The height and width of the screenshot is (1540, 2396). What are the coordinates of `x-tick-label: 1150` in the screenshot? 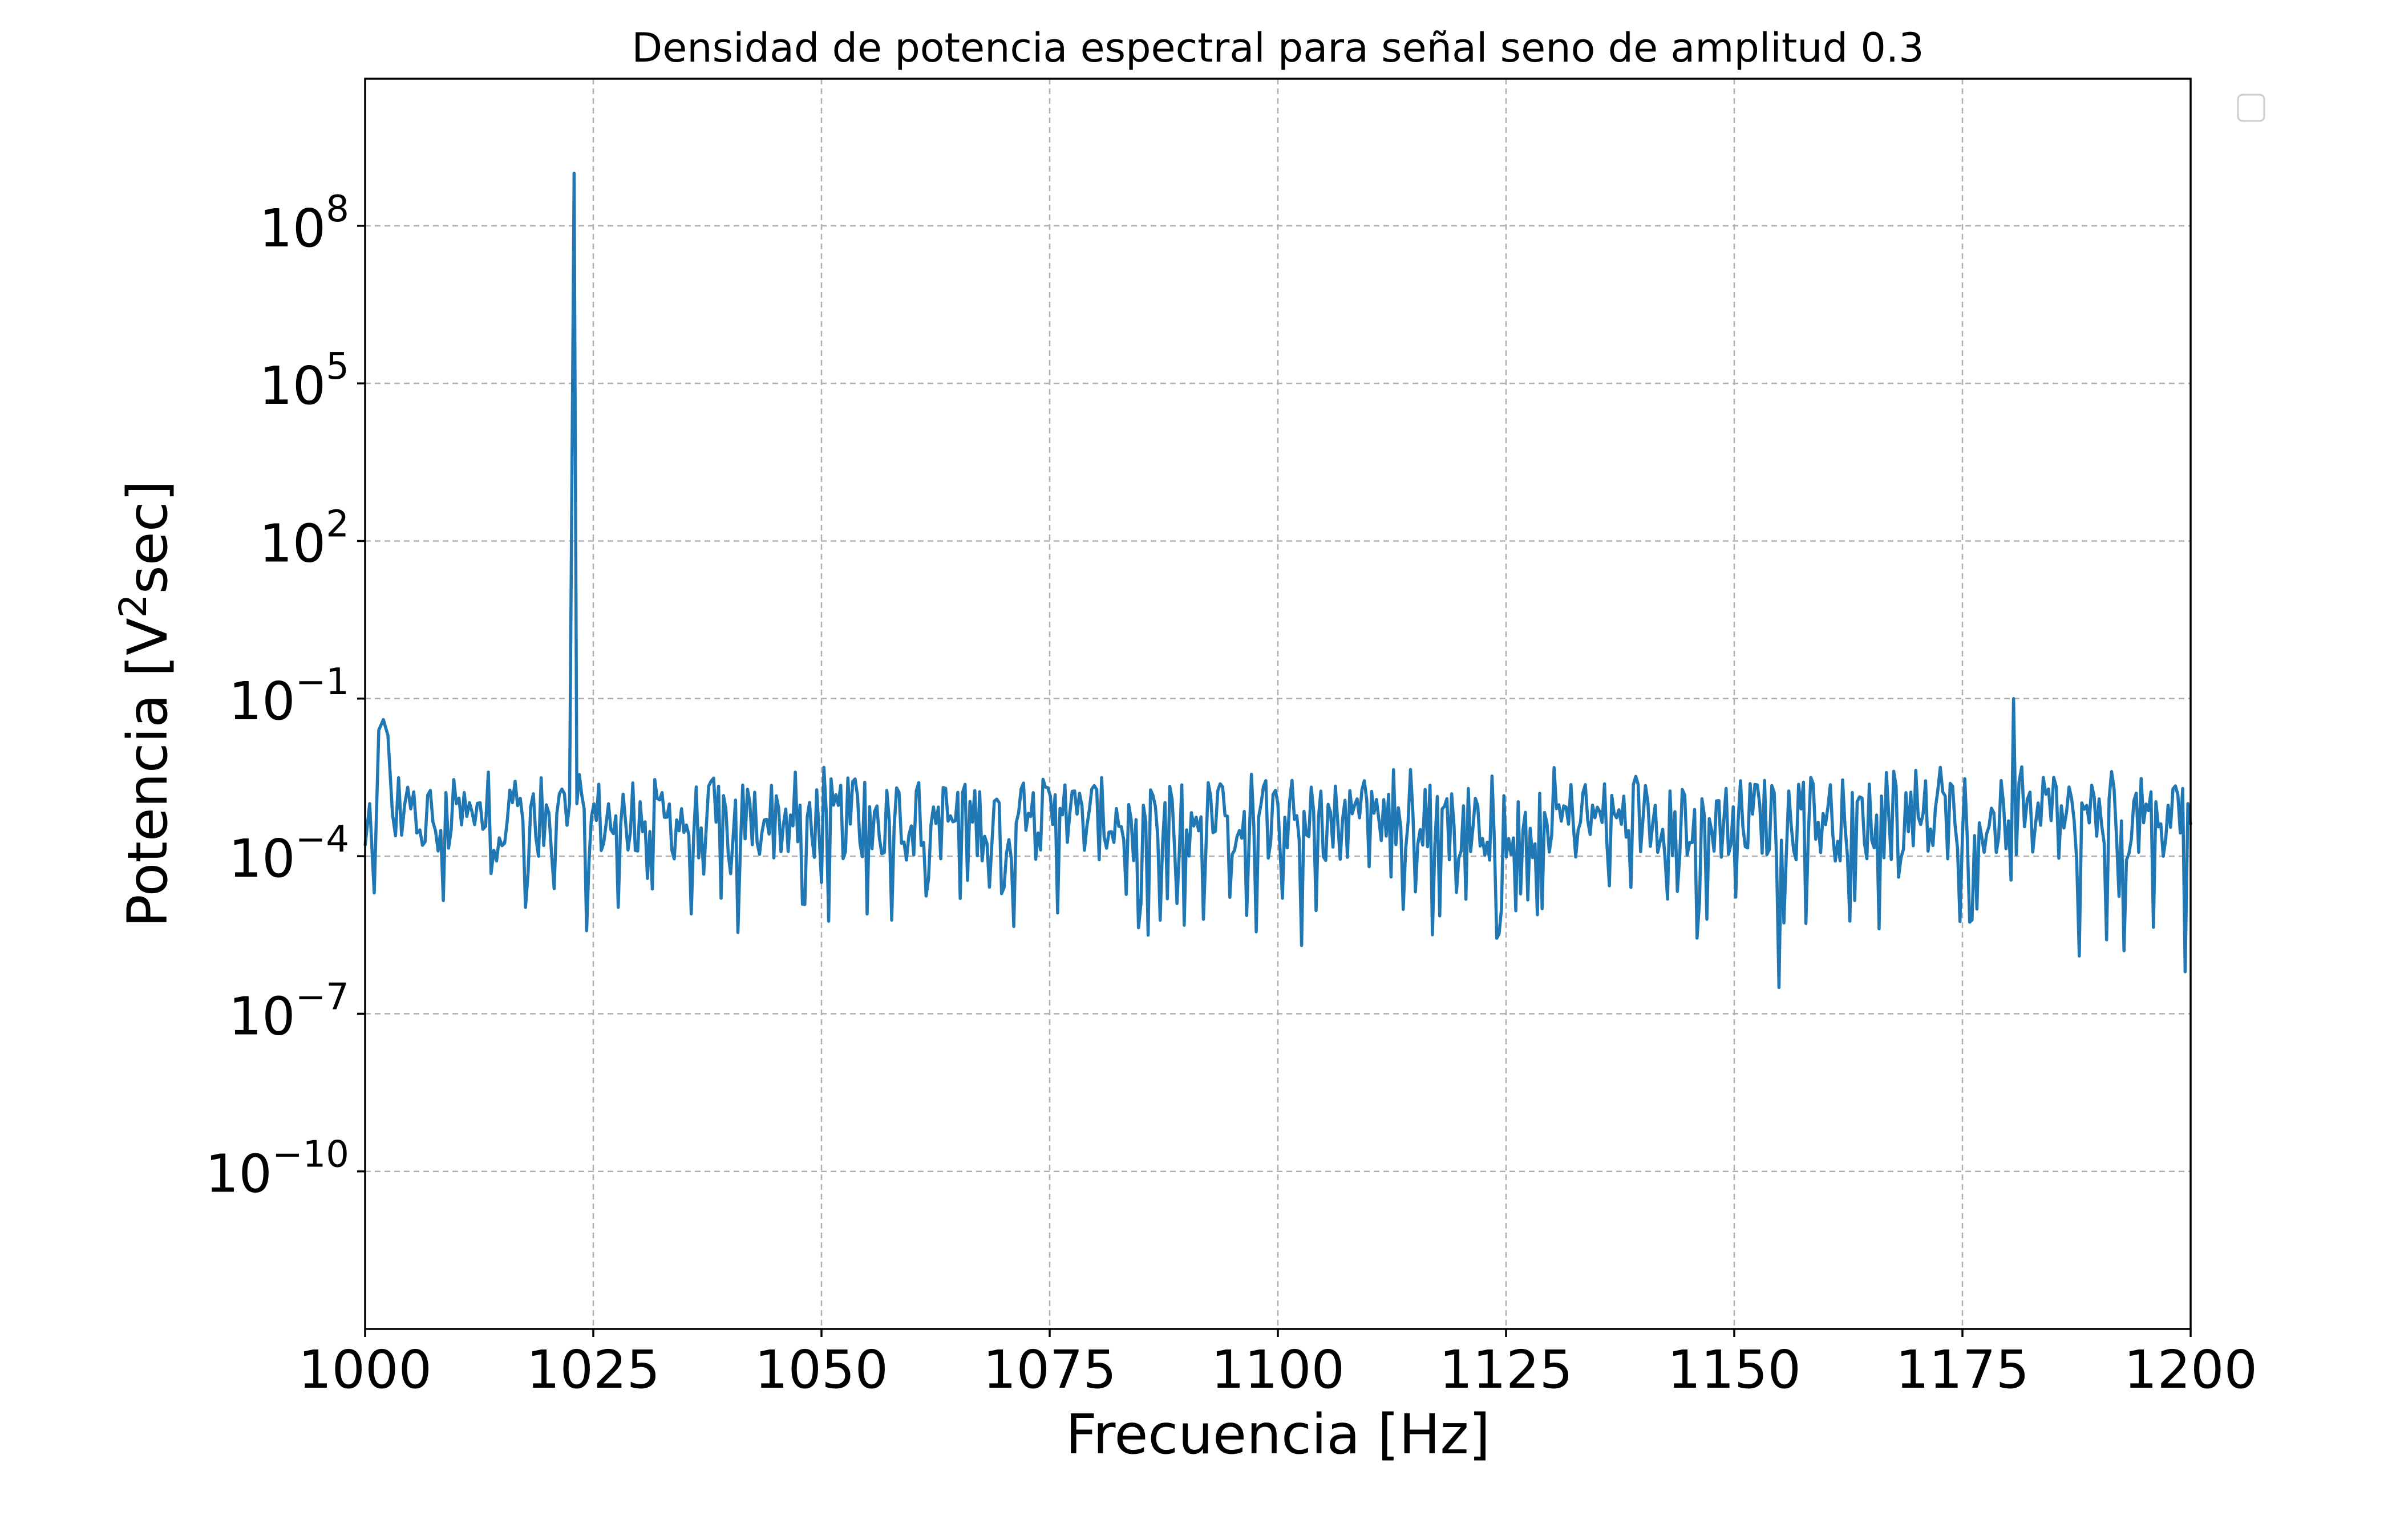 It's located at (1734, 1369).